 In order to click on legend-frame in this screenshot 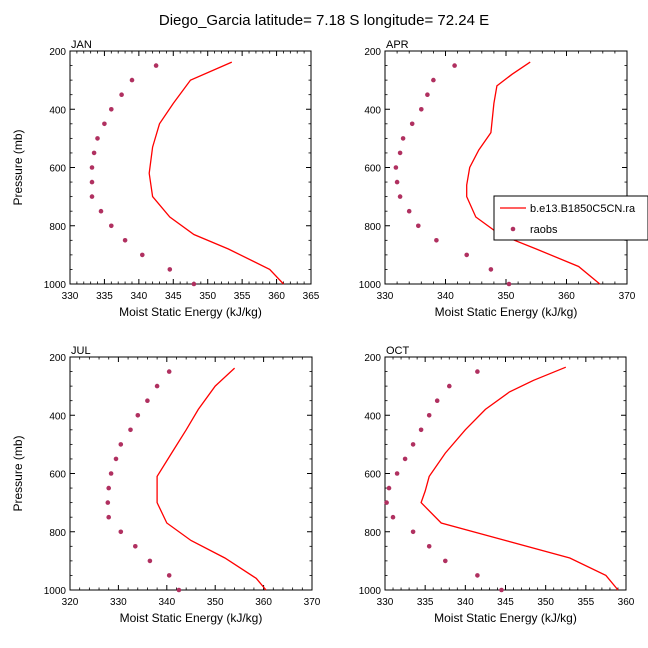, I will do `click(570, 218)`.